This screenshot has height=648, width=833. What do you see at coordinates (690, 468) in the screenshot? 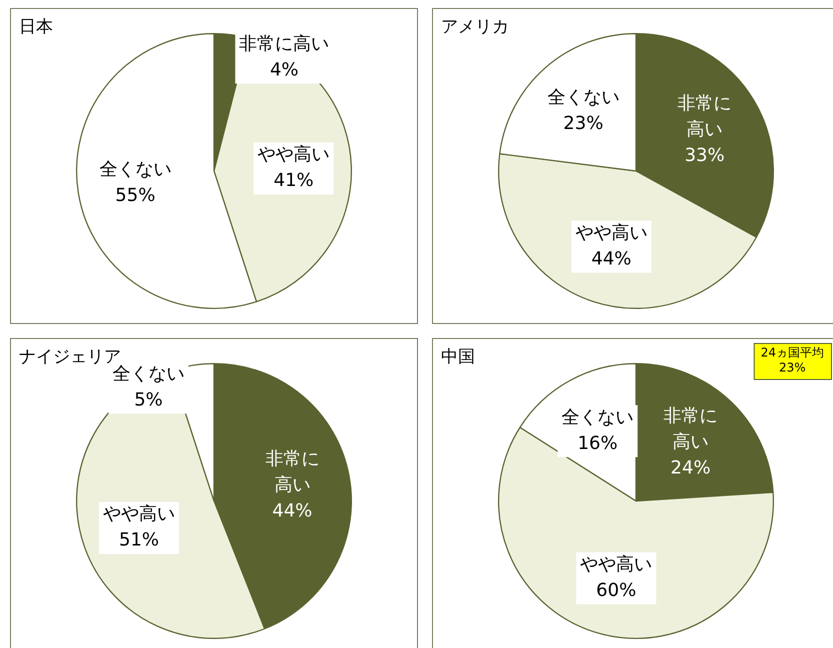
I see `data-label: 24%` at bounding box center [690, 468].